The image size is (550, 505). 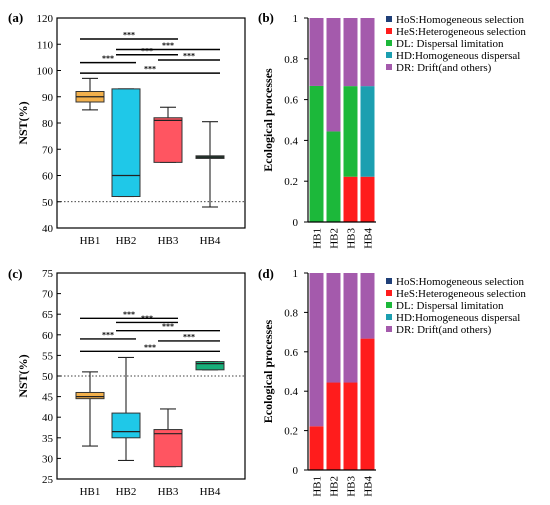 I want to click on y-tick-label-a: 100, so click(x=45, y=72).